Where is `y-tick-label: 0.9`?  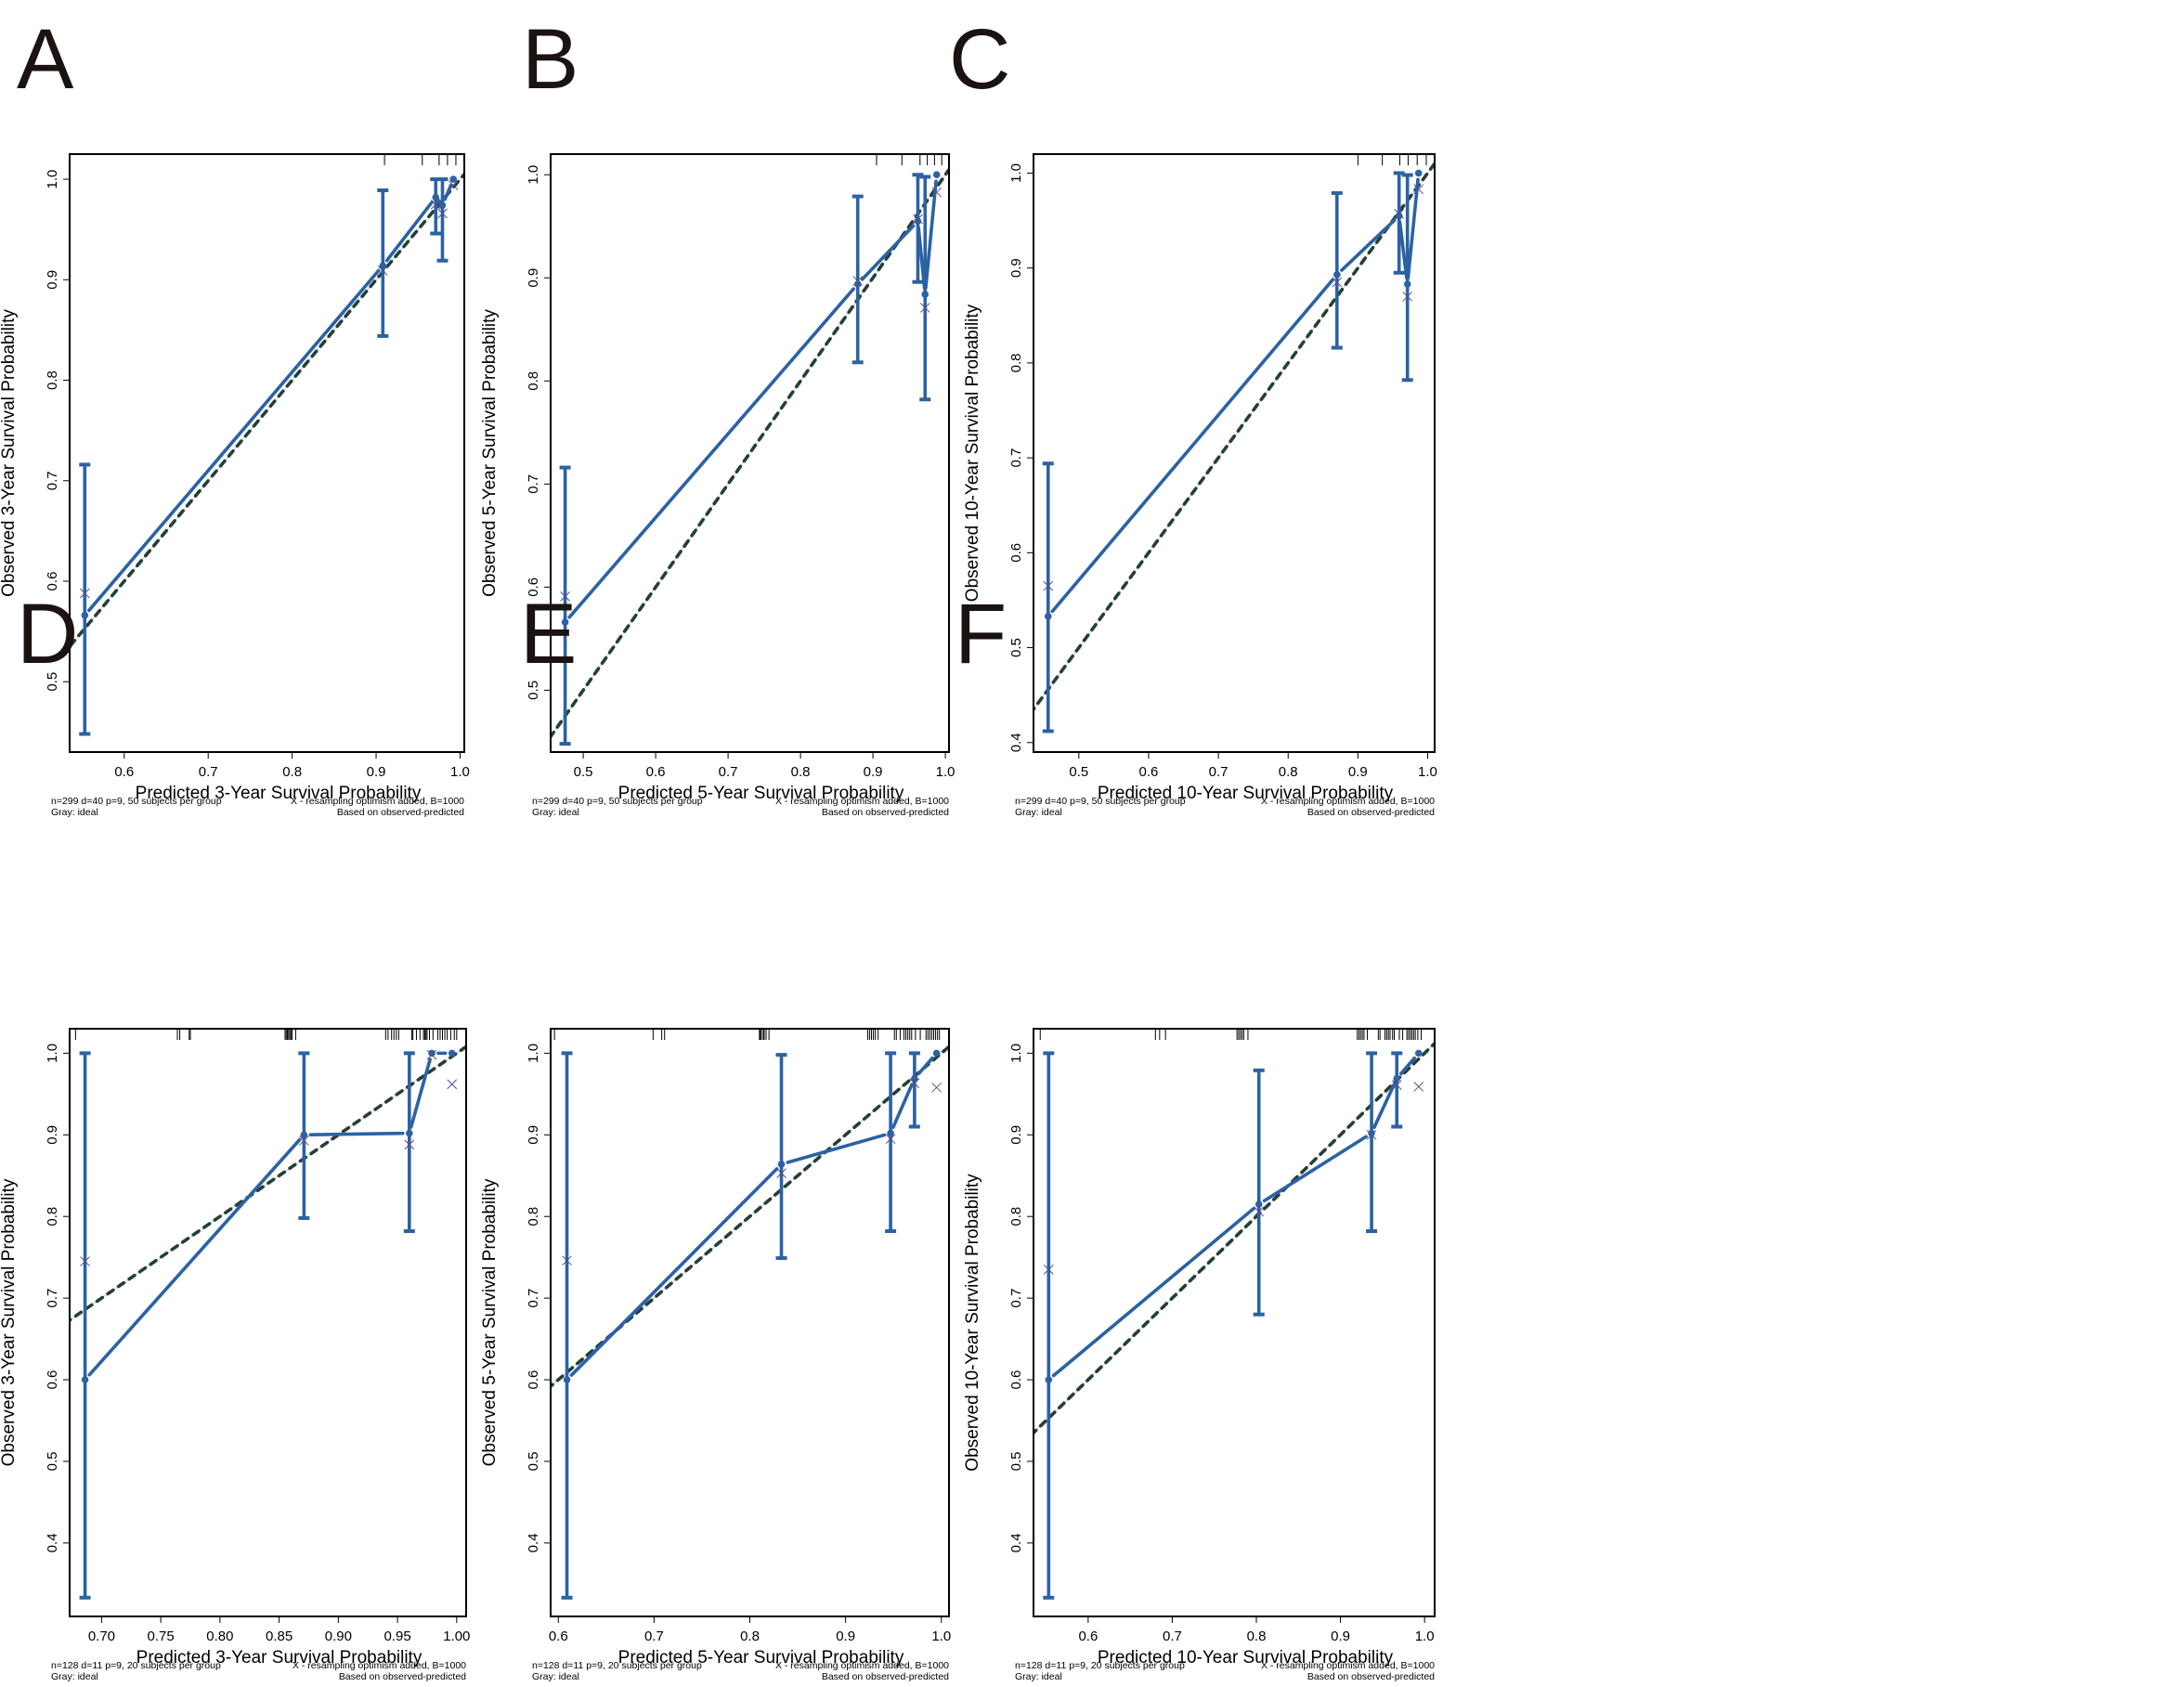
y-tick-label: 0.9 is located at coordinates (1016, 268).